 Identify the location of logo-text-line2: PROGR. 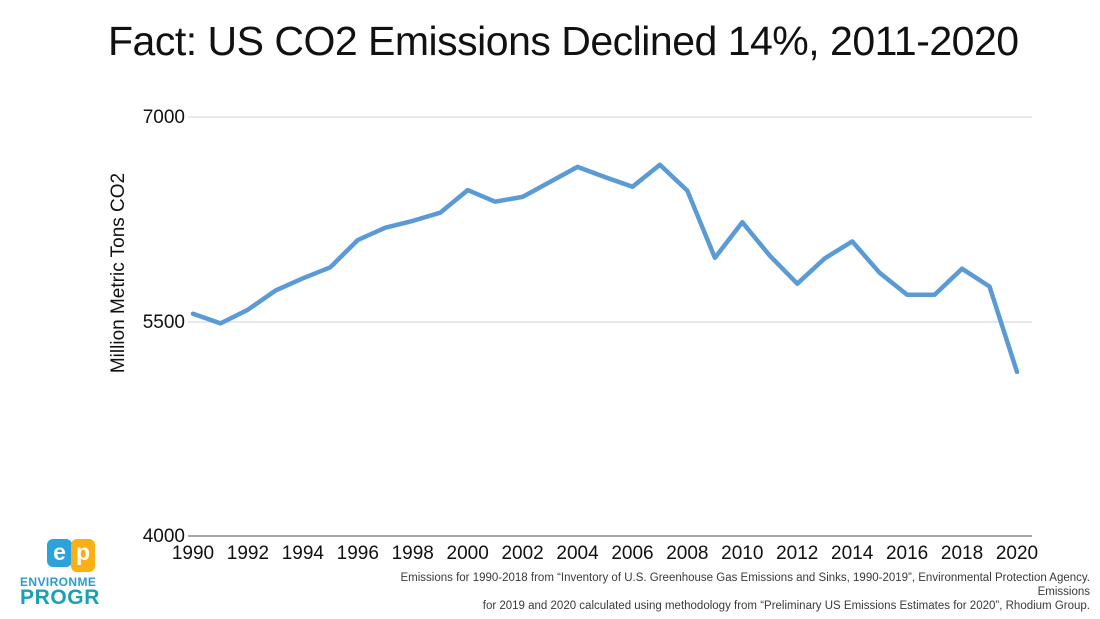
(60, 597).